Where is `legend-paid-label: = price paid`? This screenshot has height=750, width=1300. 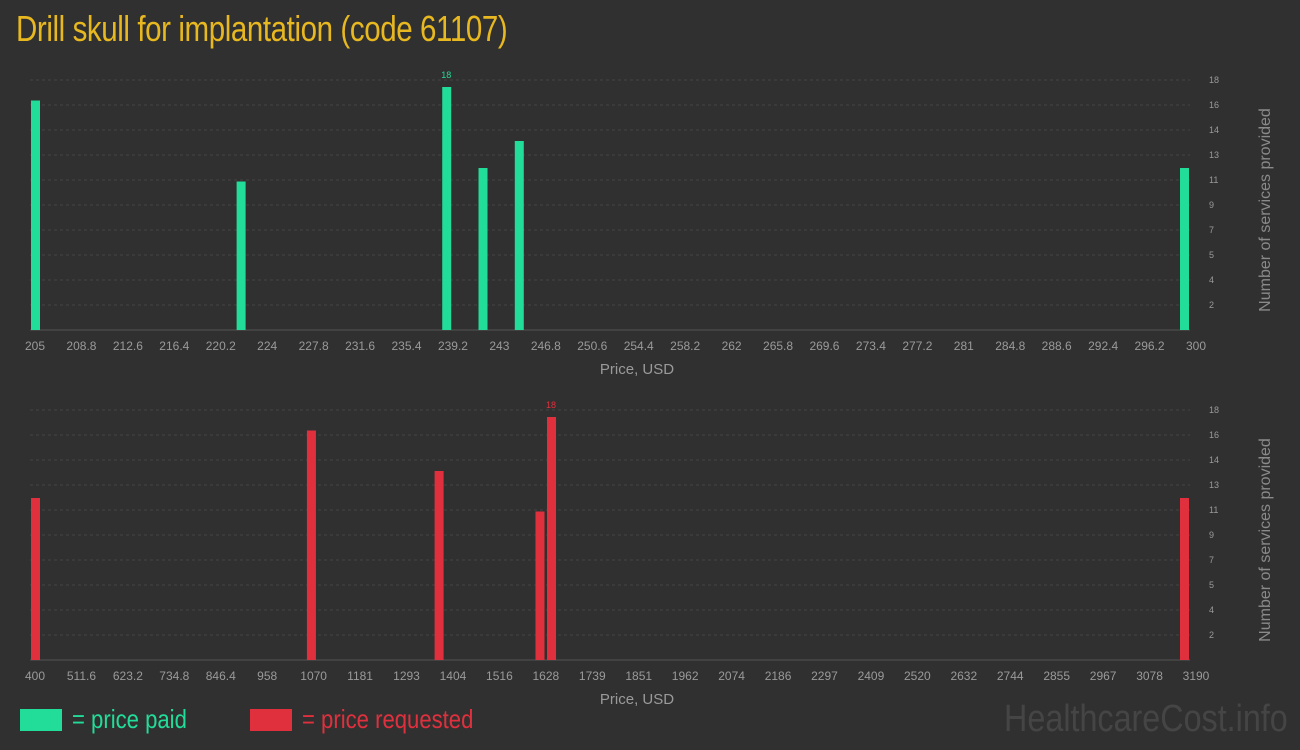
legend-paid-label: = price paid is located at coordinates (129, 719).